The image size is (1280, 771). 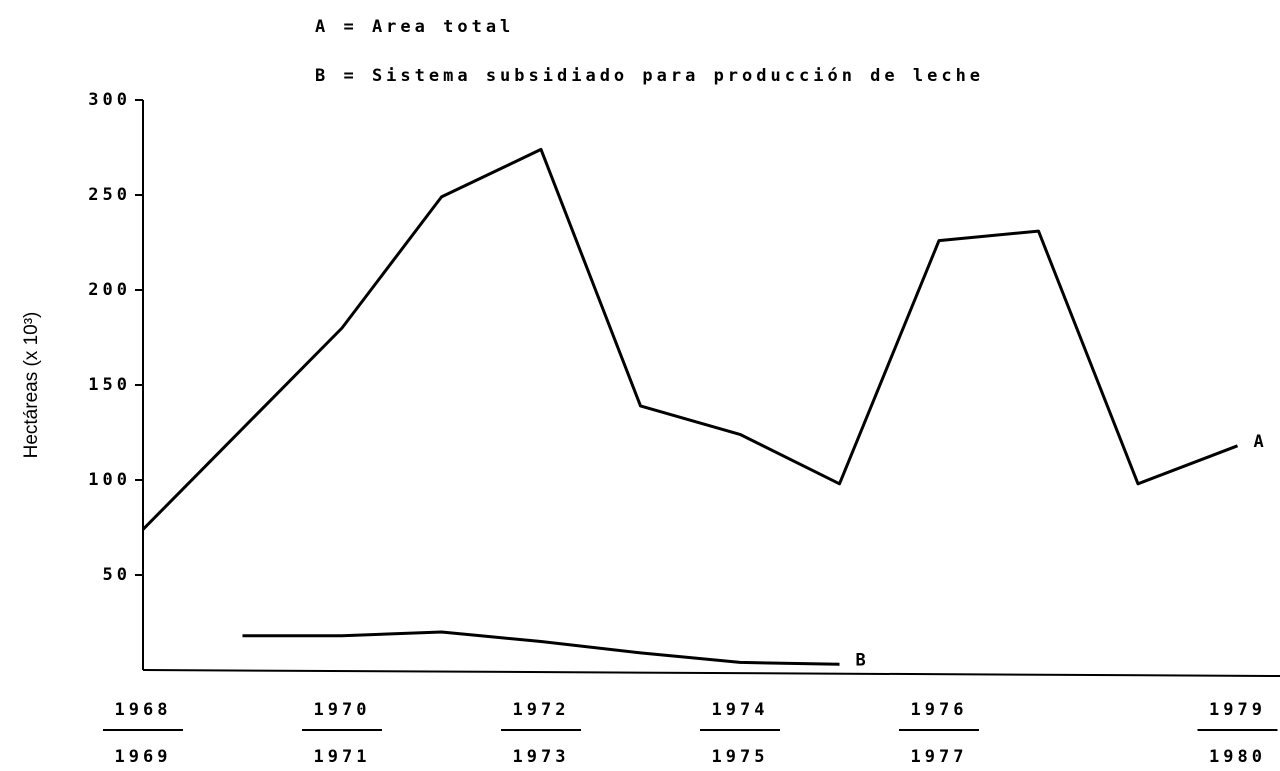 What do you see at coordinates (414, 27) in the screenshot?
I see `legend-entry: A = Area total` at bounding box center [414, 27].